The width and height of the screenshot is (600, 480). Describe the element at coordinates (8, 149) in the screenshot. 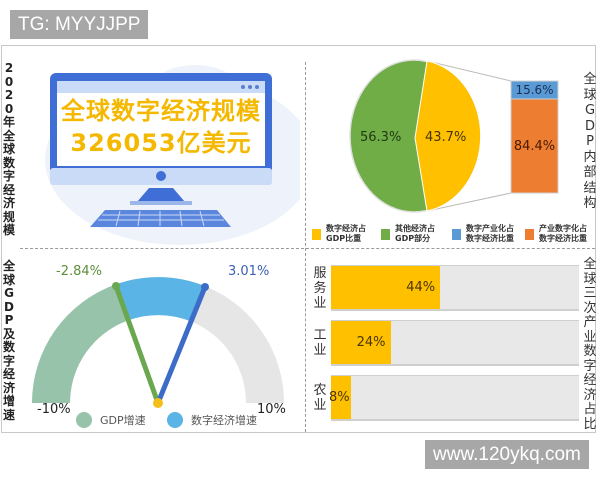

I see `panel-title-digital-economy-scale: 2020年全球数字经济规模` at that location.